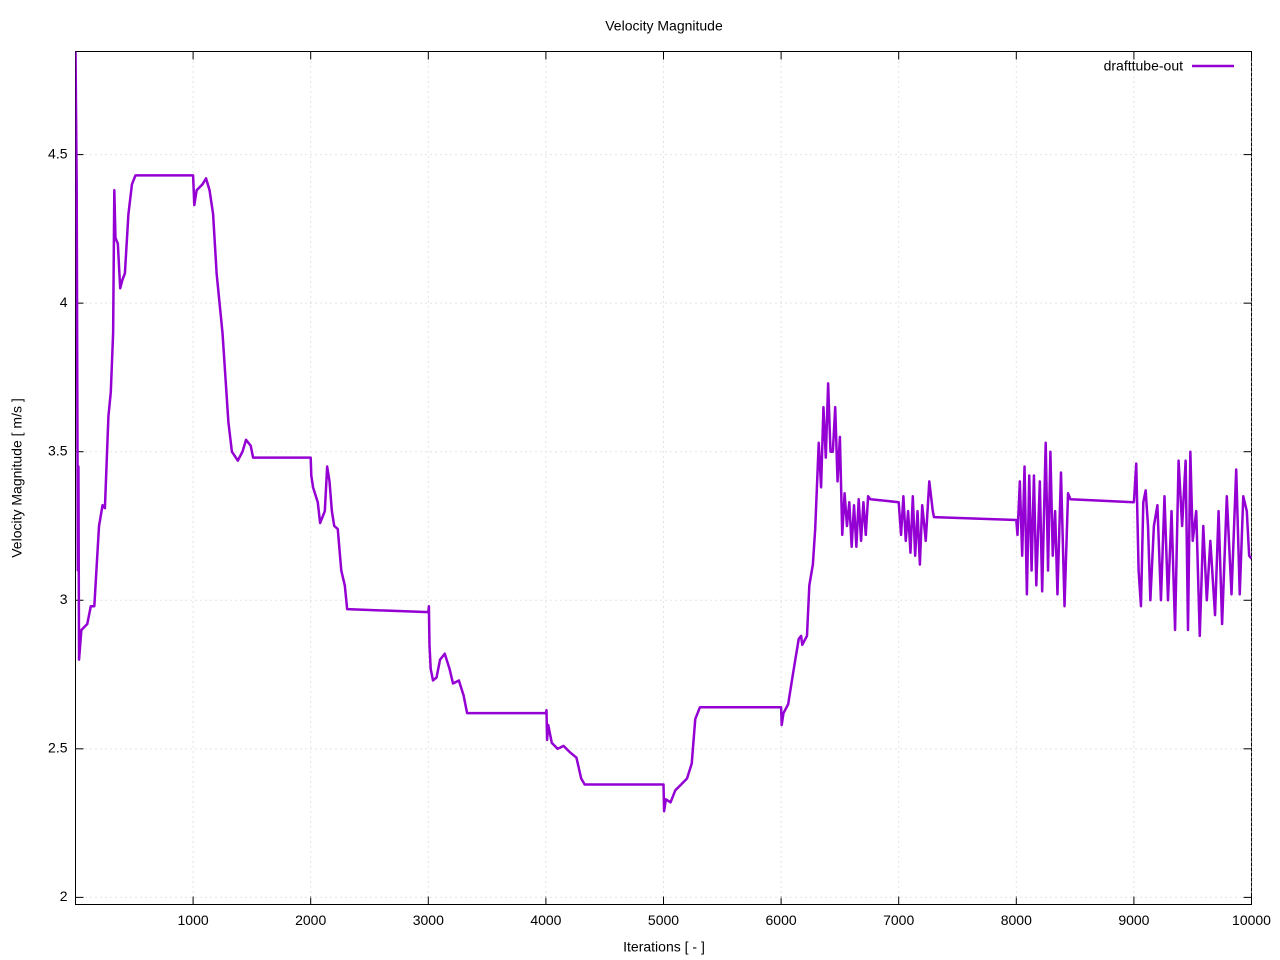 Image resolution: width=1280 pixels, height=960 pixels. Describe the element at coordinates (64, 302) in the screenshot. I see `y-tick-label: 4` at that location.